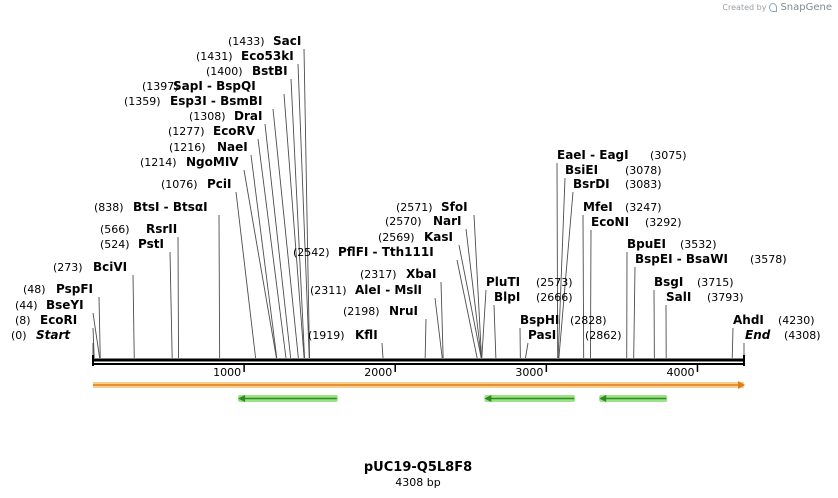  Describe the element at coordinates (591, 184) in the screenshot. I see `enzyme-name: BsrDI` at that location.